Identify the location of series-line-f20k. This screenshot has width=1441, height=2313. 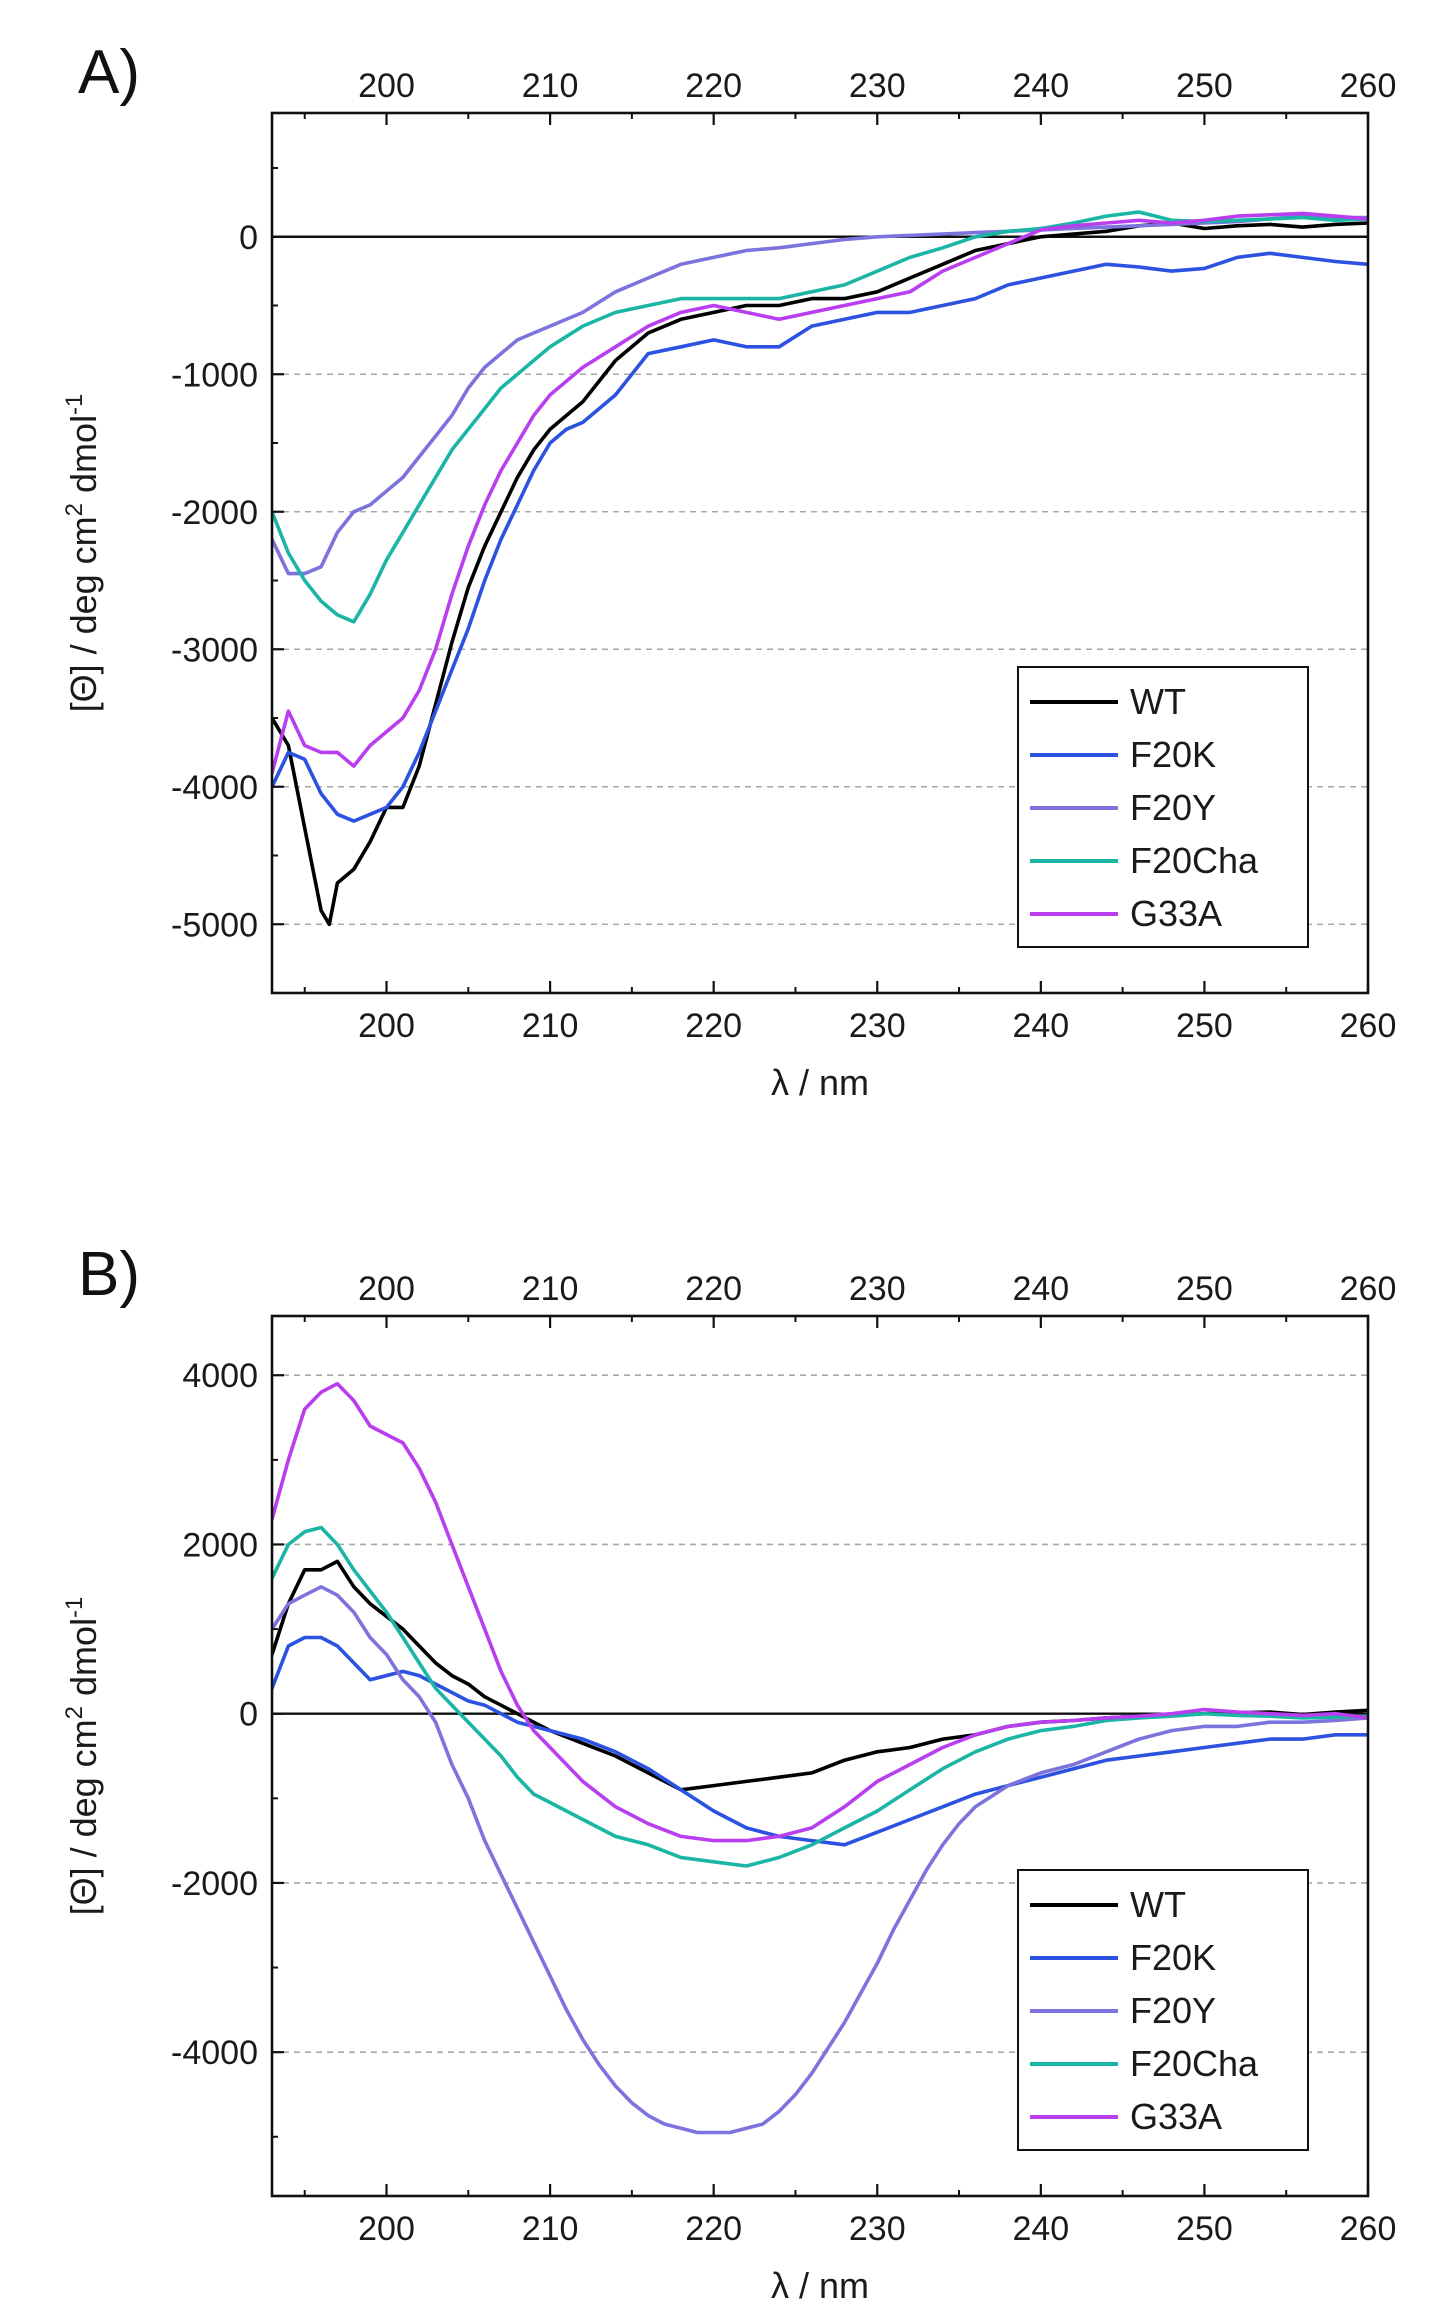
(820, 1741).